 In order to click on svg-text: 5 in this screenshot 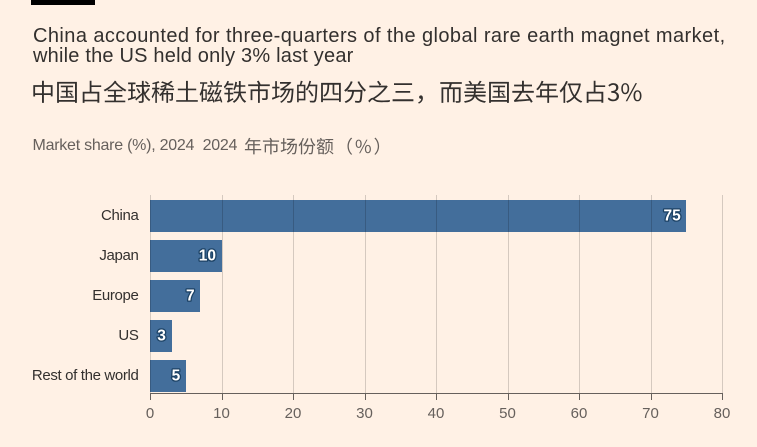, I will do `click(176, 376)`.